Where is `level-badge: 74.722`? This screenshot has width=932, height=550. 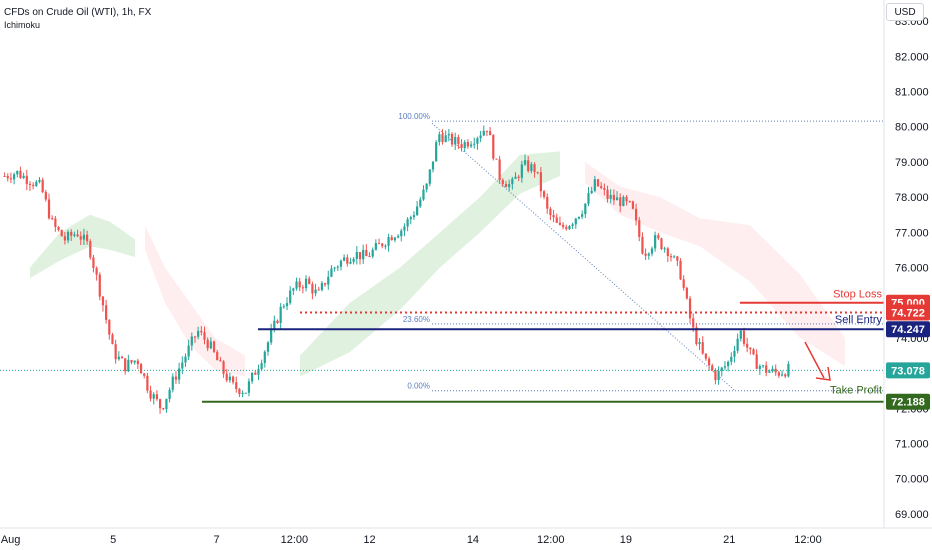
level-badge: 74.722 is located at coordinates (908, 314).